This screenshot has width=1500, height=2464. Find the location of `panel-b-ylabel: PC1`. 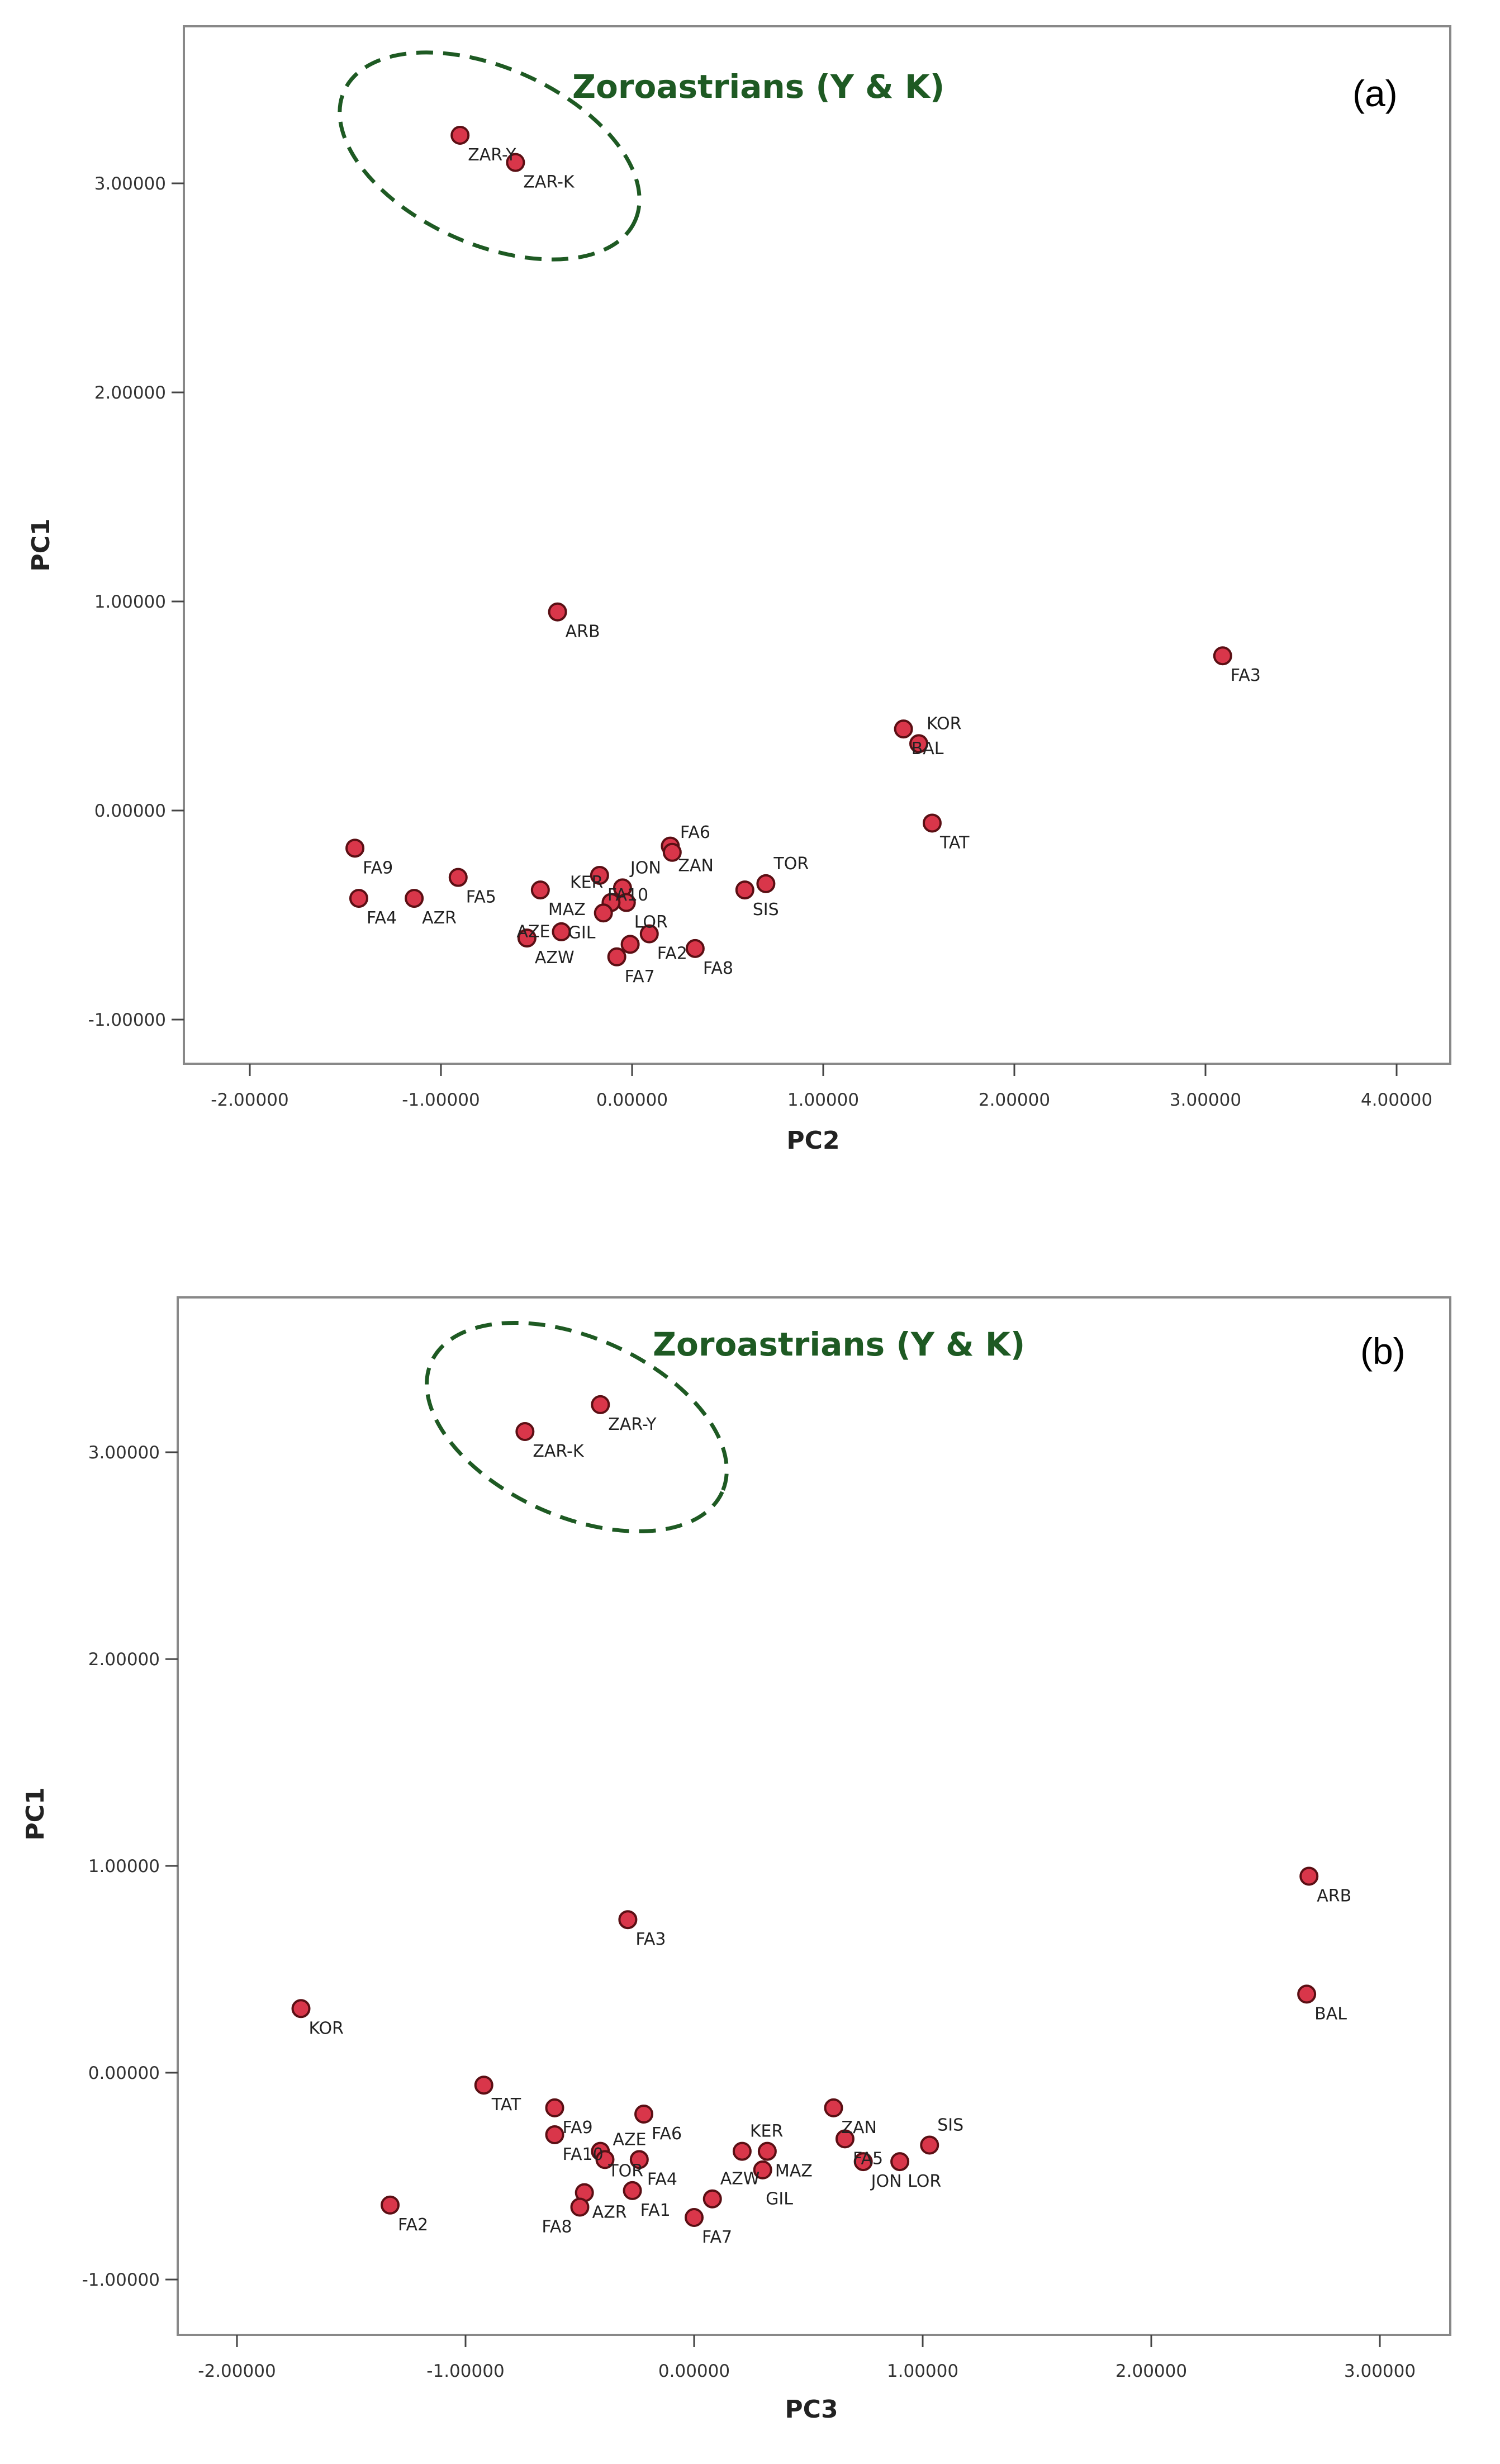

panel-b-ylabel: PC1 is located at coordinates (36, 1813).